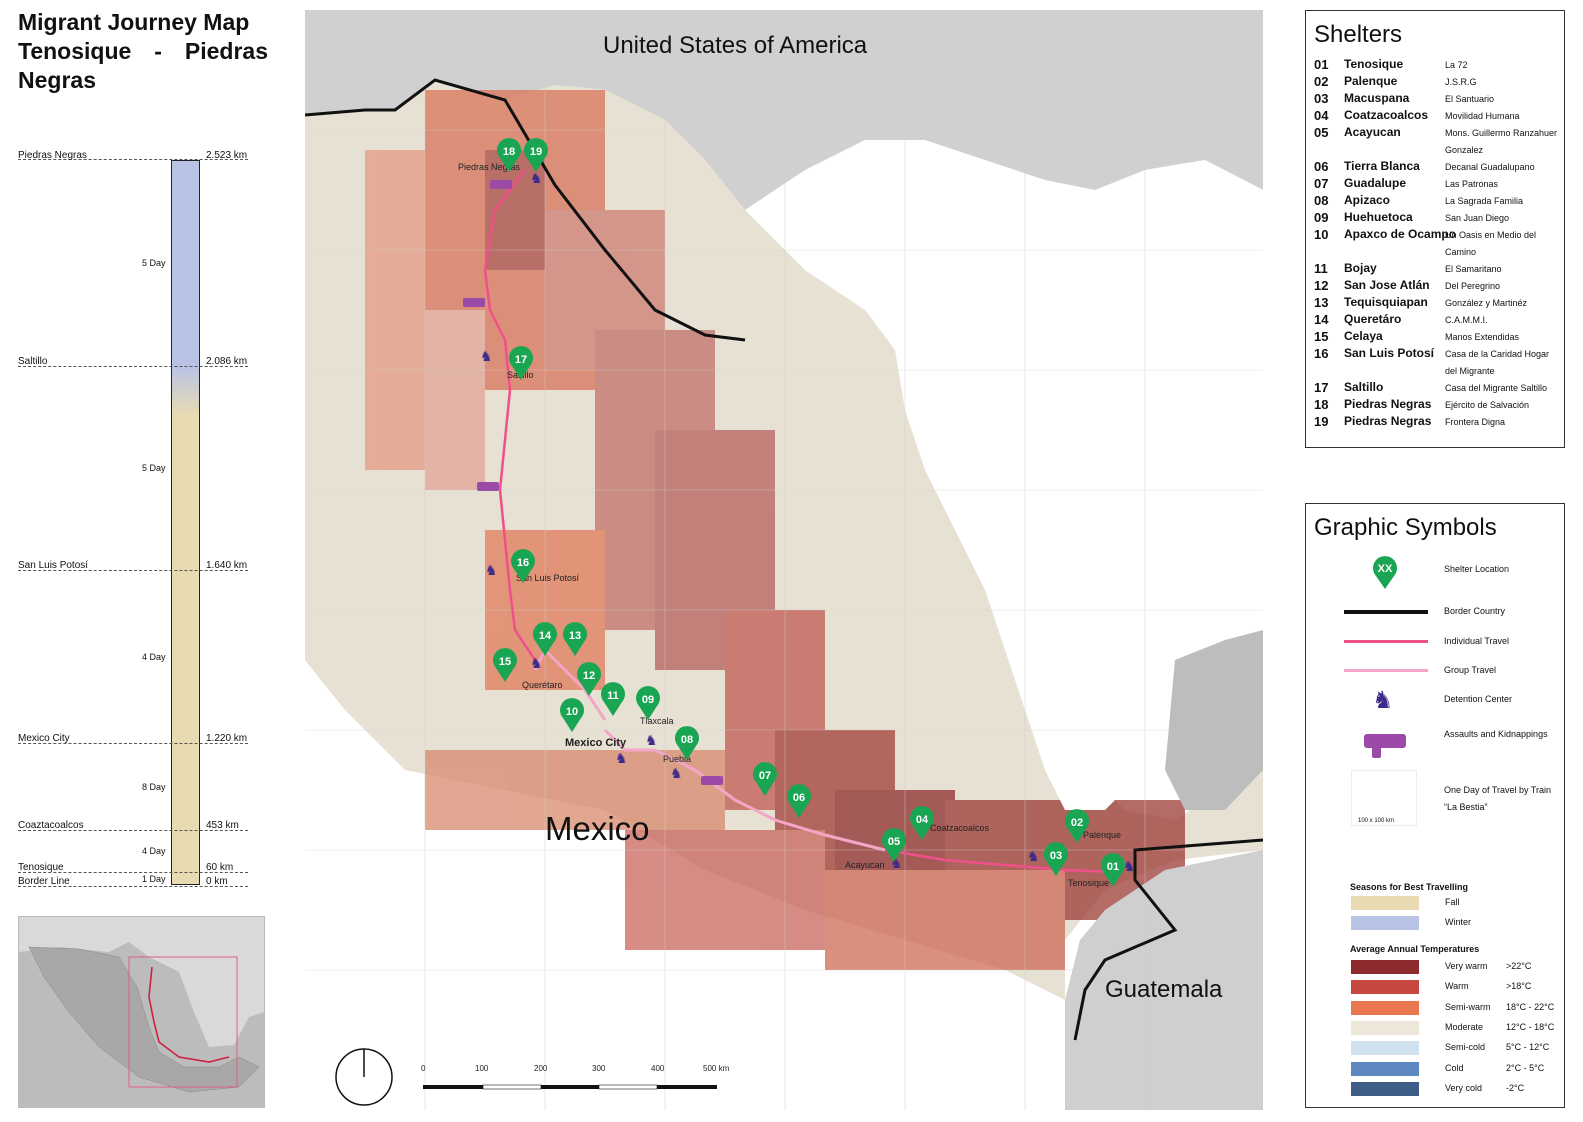 The height and width of the screenshot is (1122, 1583). I want to click on scale-label: 200, so click(541, 1068).